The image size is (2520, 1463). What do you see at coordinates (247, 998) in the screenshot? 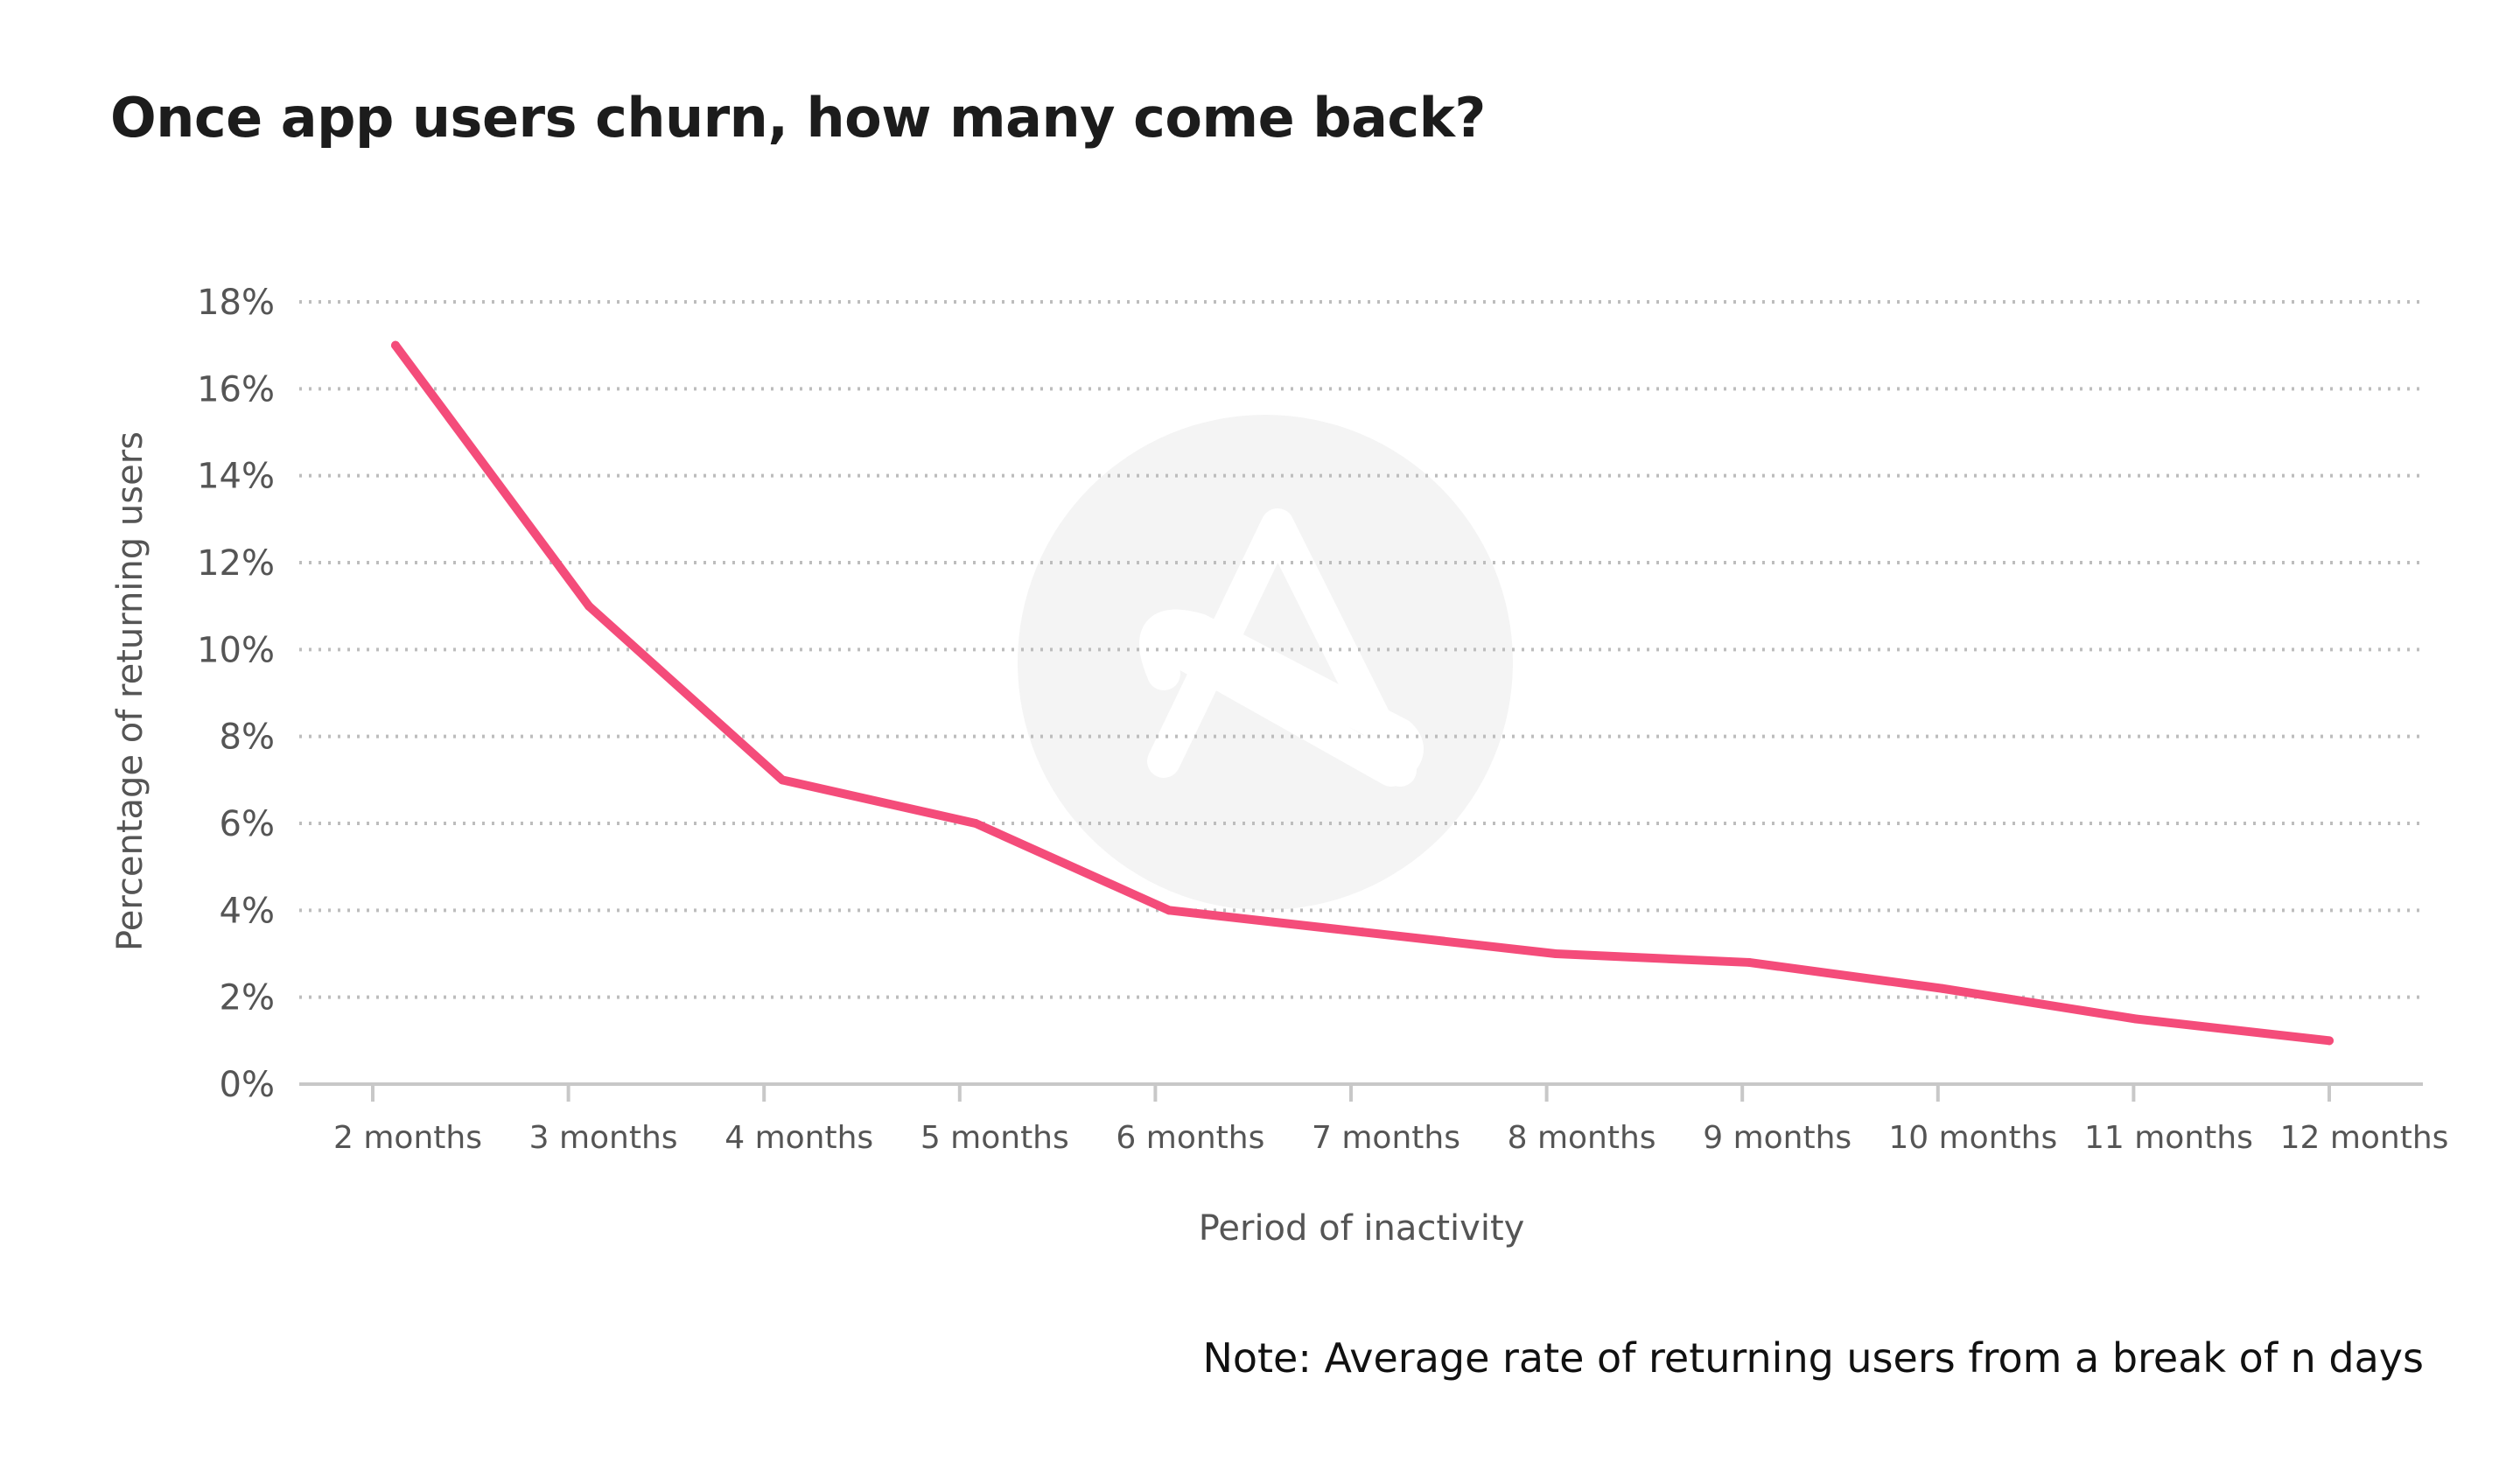
I see `y-tick-label: 2%` at bounding box center [247, 998].